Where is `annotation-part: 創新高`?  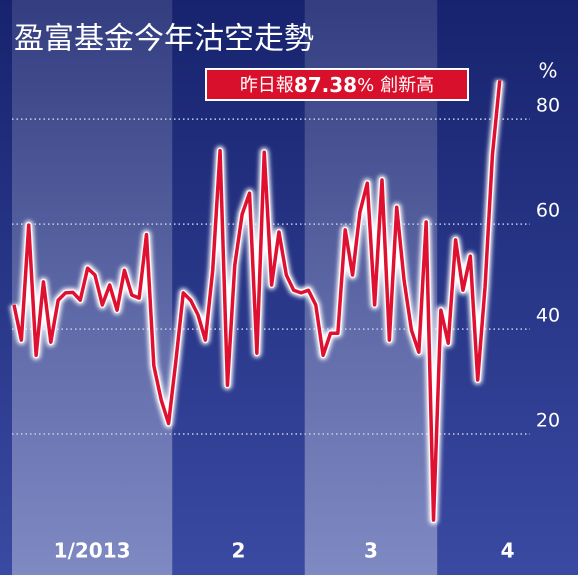
annotation-part: 創新高 is located at coordinates (407, 85).